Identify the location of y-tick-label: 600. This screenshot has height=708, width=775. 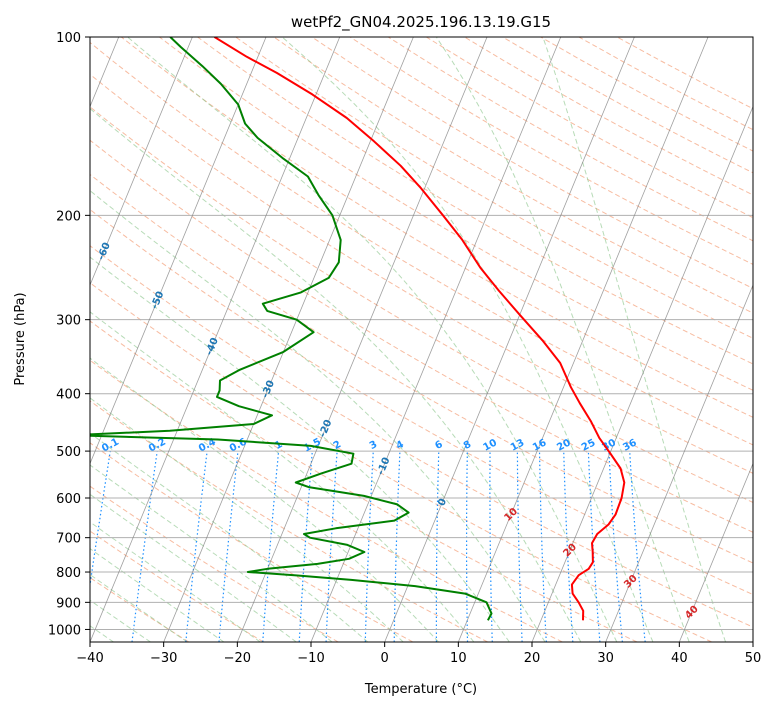
(68, 499).